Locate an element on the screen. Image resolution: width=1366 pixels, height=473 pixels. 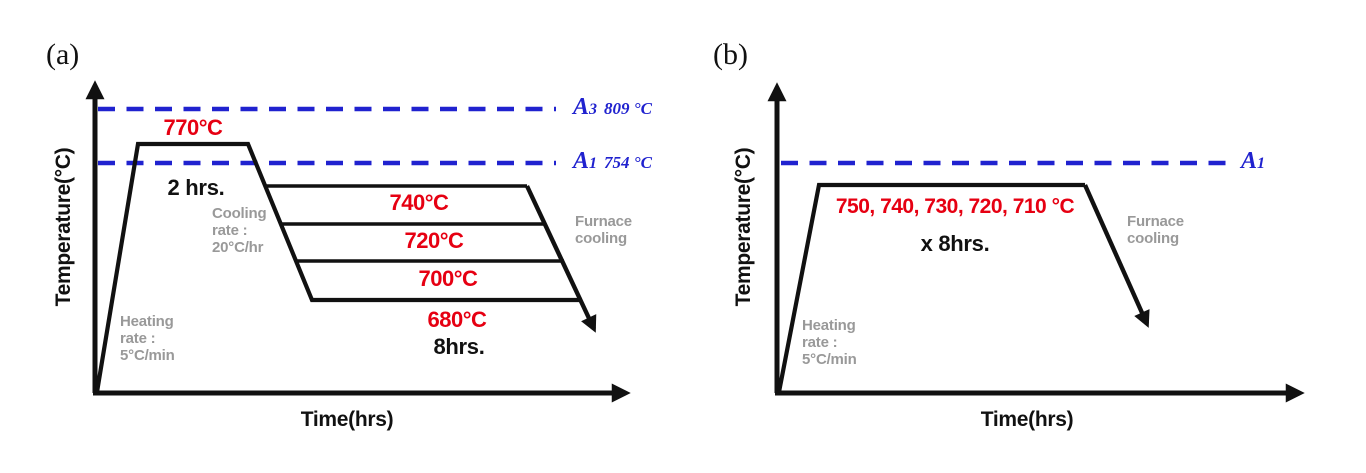
step-temperature-720: 720°C is located at coordinates (434, 240).